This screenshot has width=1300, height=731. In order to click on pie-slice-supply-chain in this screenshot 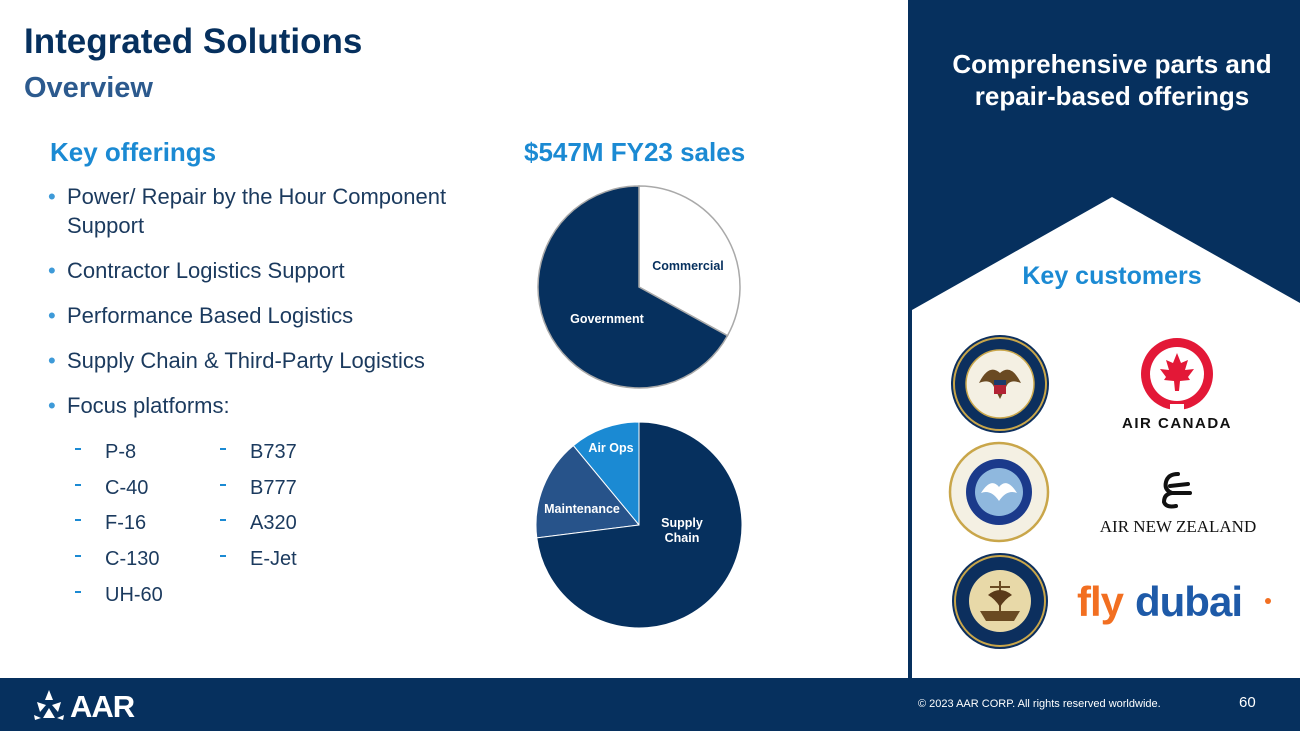, I will do `click(639, 525)`.